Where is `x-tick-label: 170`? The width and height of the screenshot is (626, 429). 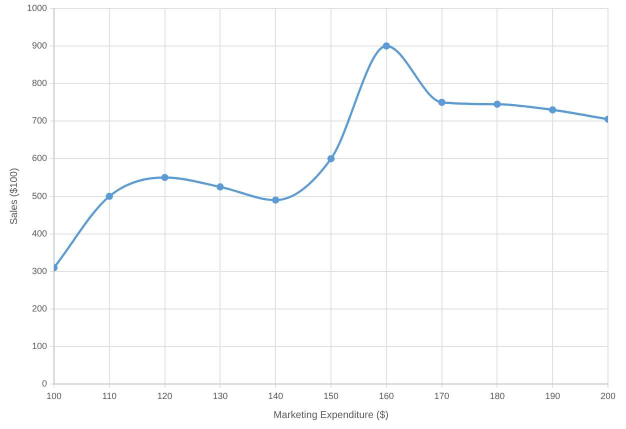
x-tick-label: 170 is located at coordinates (442, 396).